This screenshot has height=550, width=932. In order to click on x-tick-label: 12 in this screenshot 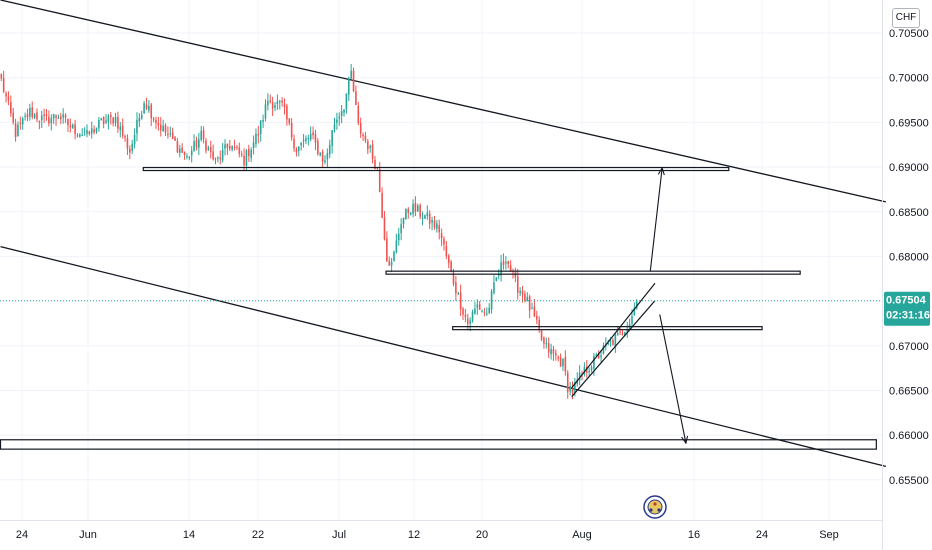, I will do `click(414, 535)`.